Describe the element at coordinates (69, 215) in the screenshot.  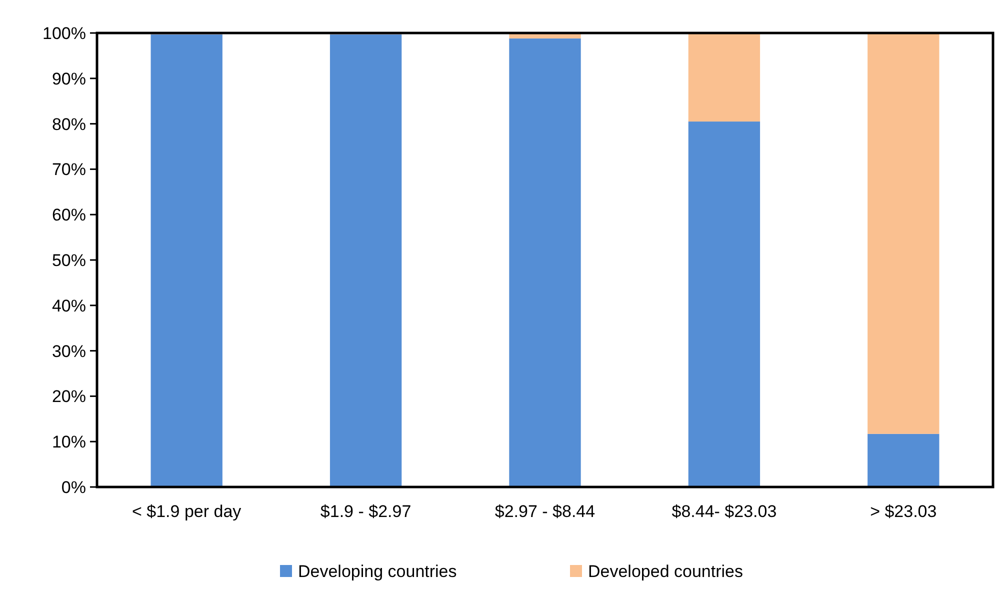
I see `y-tick-label: 60%` at that location.